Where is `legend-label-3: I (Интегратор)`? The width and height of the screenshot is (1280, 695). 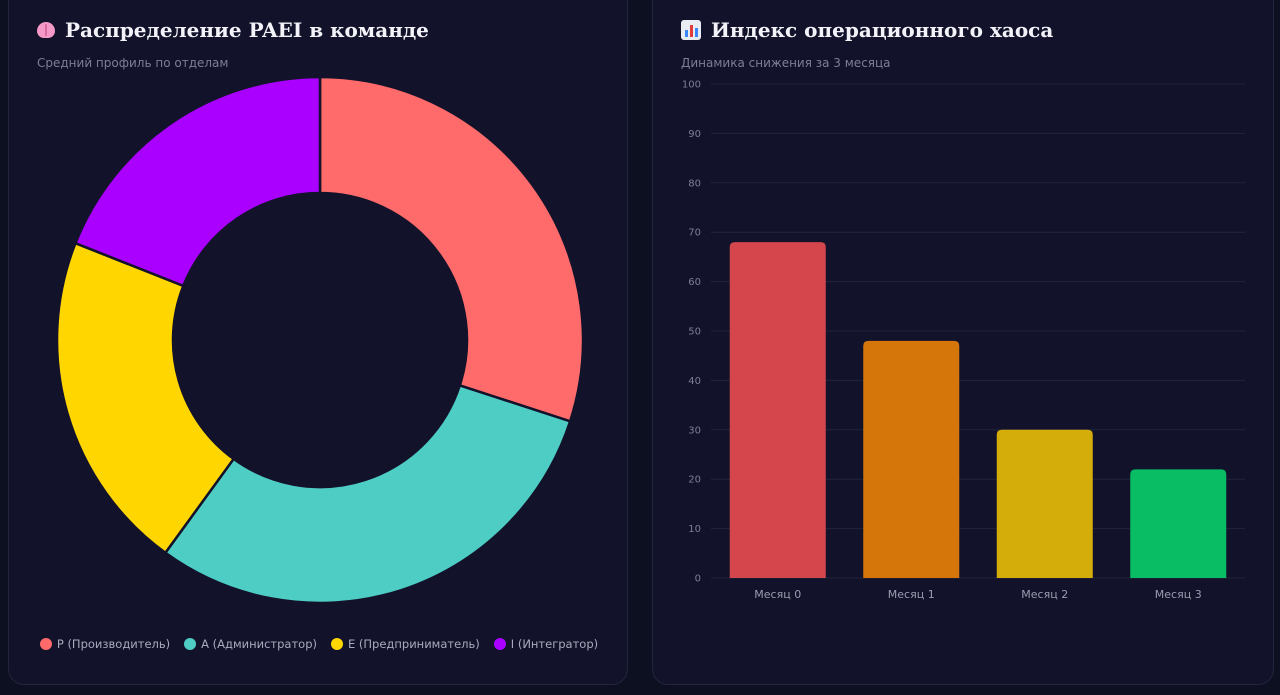 legend-label-3: I (Интегратор) is located at coordinates (554, 644).